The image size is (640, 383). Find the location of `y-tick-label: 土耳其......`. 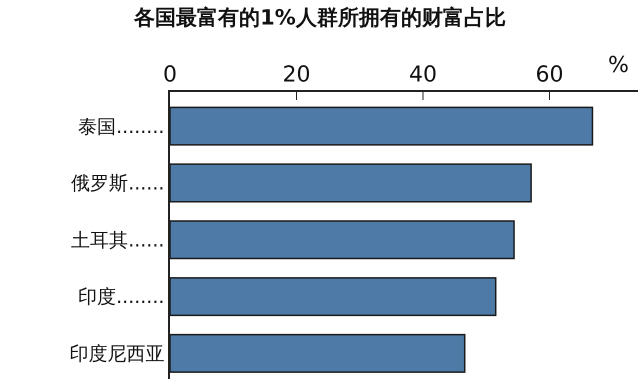

y-tick-label: 土耳其...... is located at coordinates (117, 240).